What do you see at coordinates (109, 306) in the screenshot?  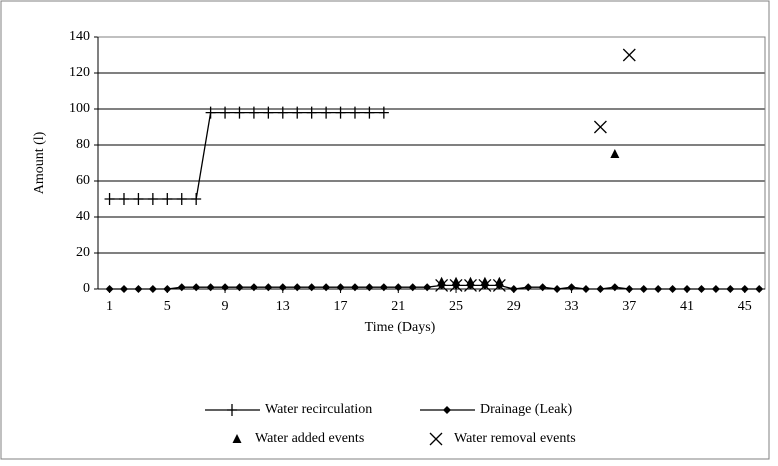 I see `x-tick-label: 1` at bounding box center [109, 306].